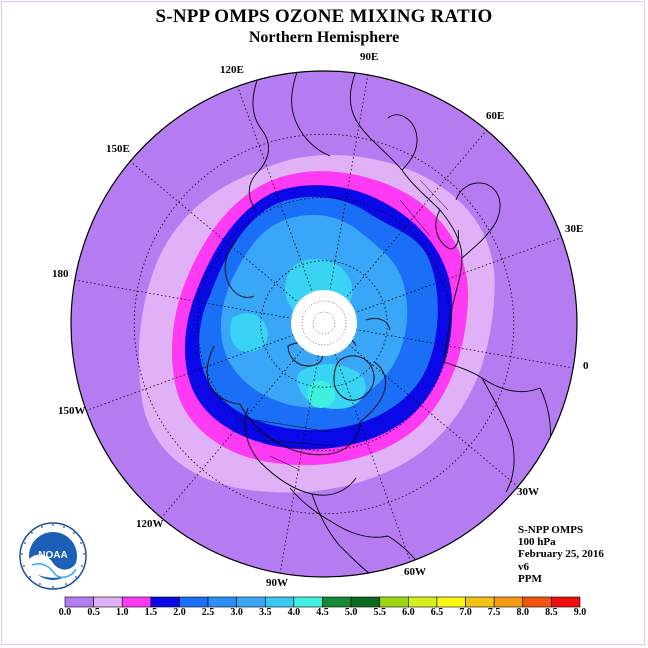 This screenshot has height=648, width=648. What do you see at coordinates (60, 274) in the screenshot?
I see `lon-label-180: 180` at bounding box center [60, 274].